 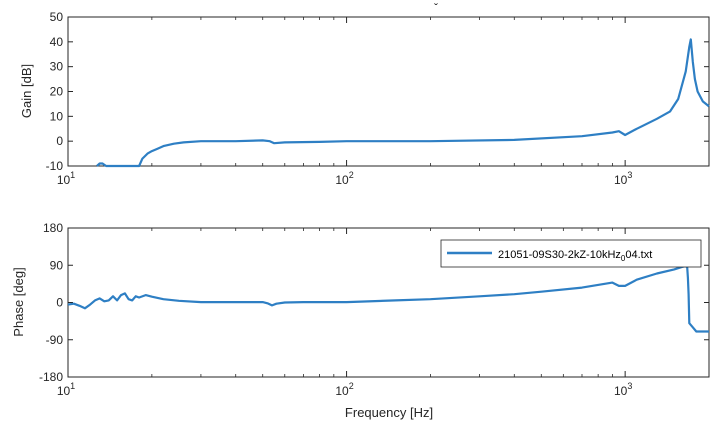 What do you see at coordinates (51, 377) in the screenshot?
I see `phase-y-tick-label: -180` at bounding box center [51, 377].